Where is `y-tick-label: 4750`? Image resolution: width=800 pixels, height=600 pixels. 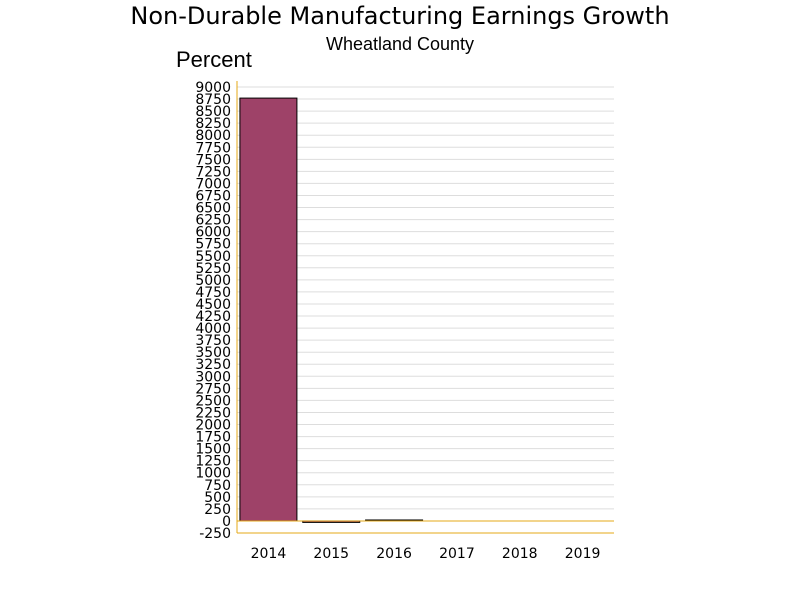 y-tick-label: 4750 is located at coordinates (213, 293).